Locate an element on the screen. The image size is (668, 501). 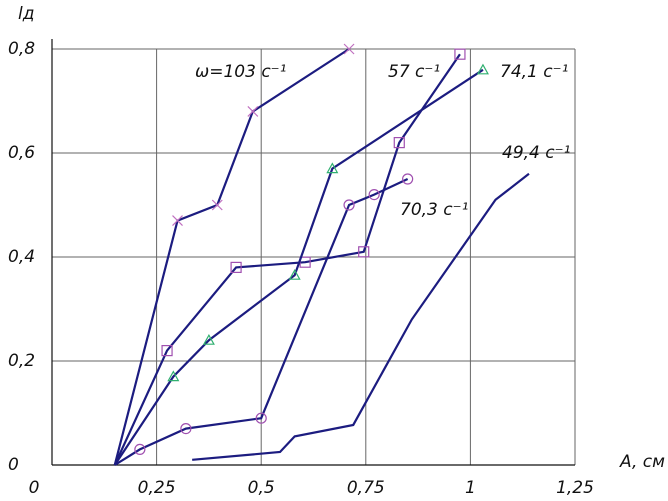
x-tick-label: 0,75 is located at coordinates (366, 488).